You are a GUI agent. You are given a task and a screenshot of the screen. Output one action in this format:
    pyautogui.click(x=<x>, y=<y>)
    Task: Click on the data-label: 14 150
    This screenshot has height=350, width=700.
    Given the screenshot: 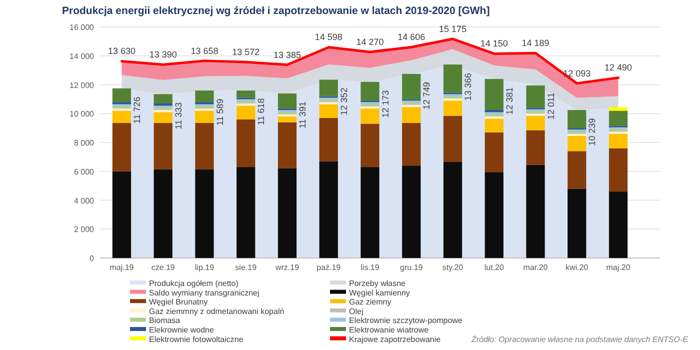 What is the action you would take?
    pyautogui.click(x=494, y=43)
    